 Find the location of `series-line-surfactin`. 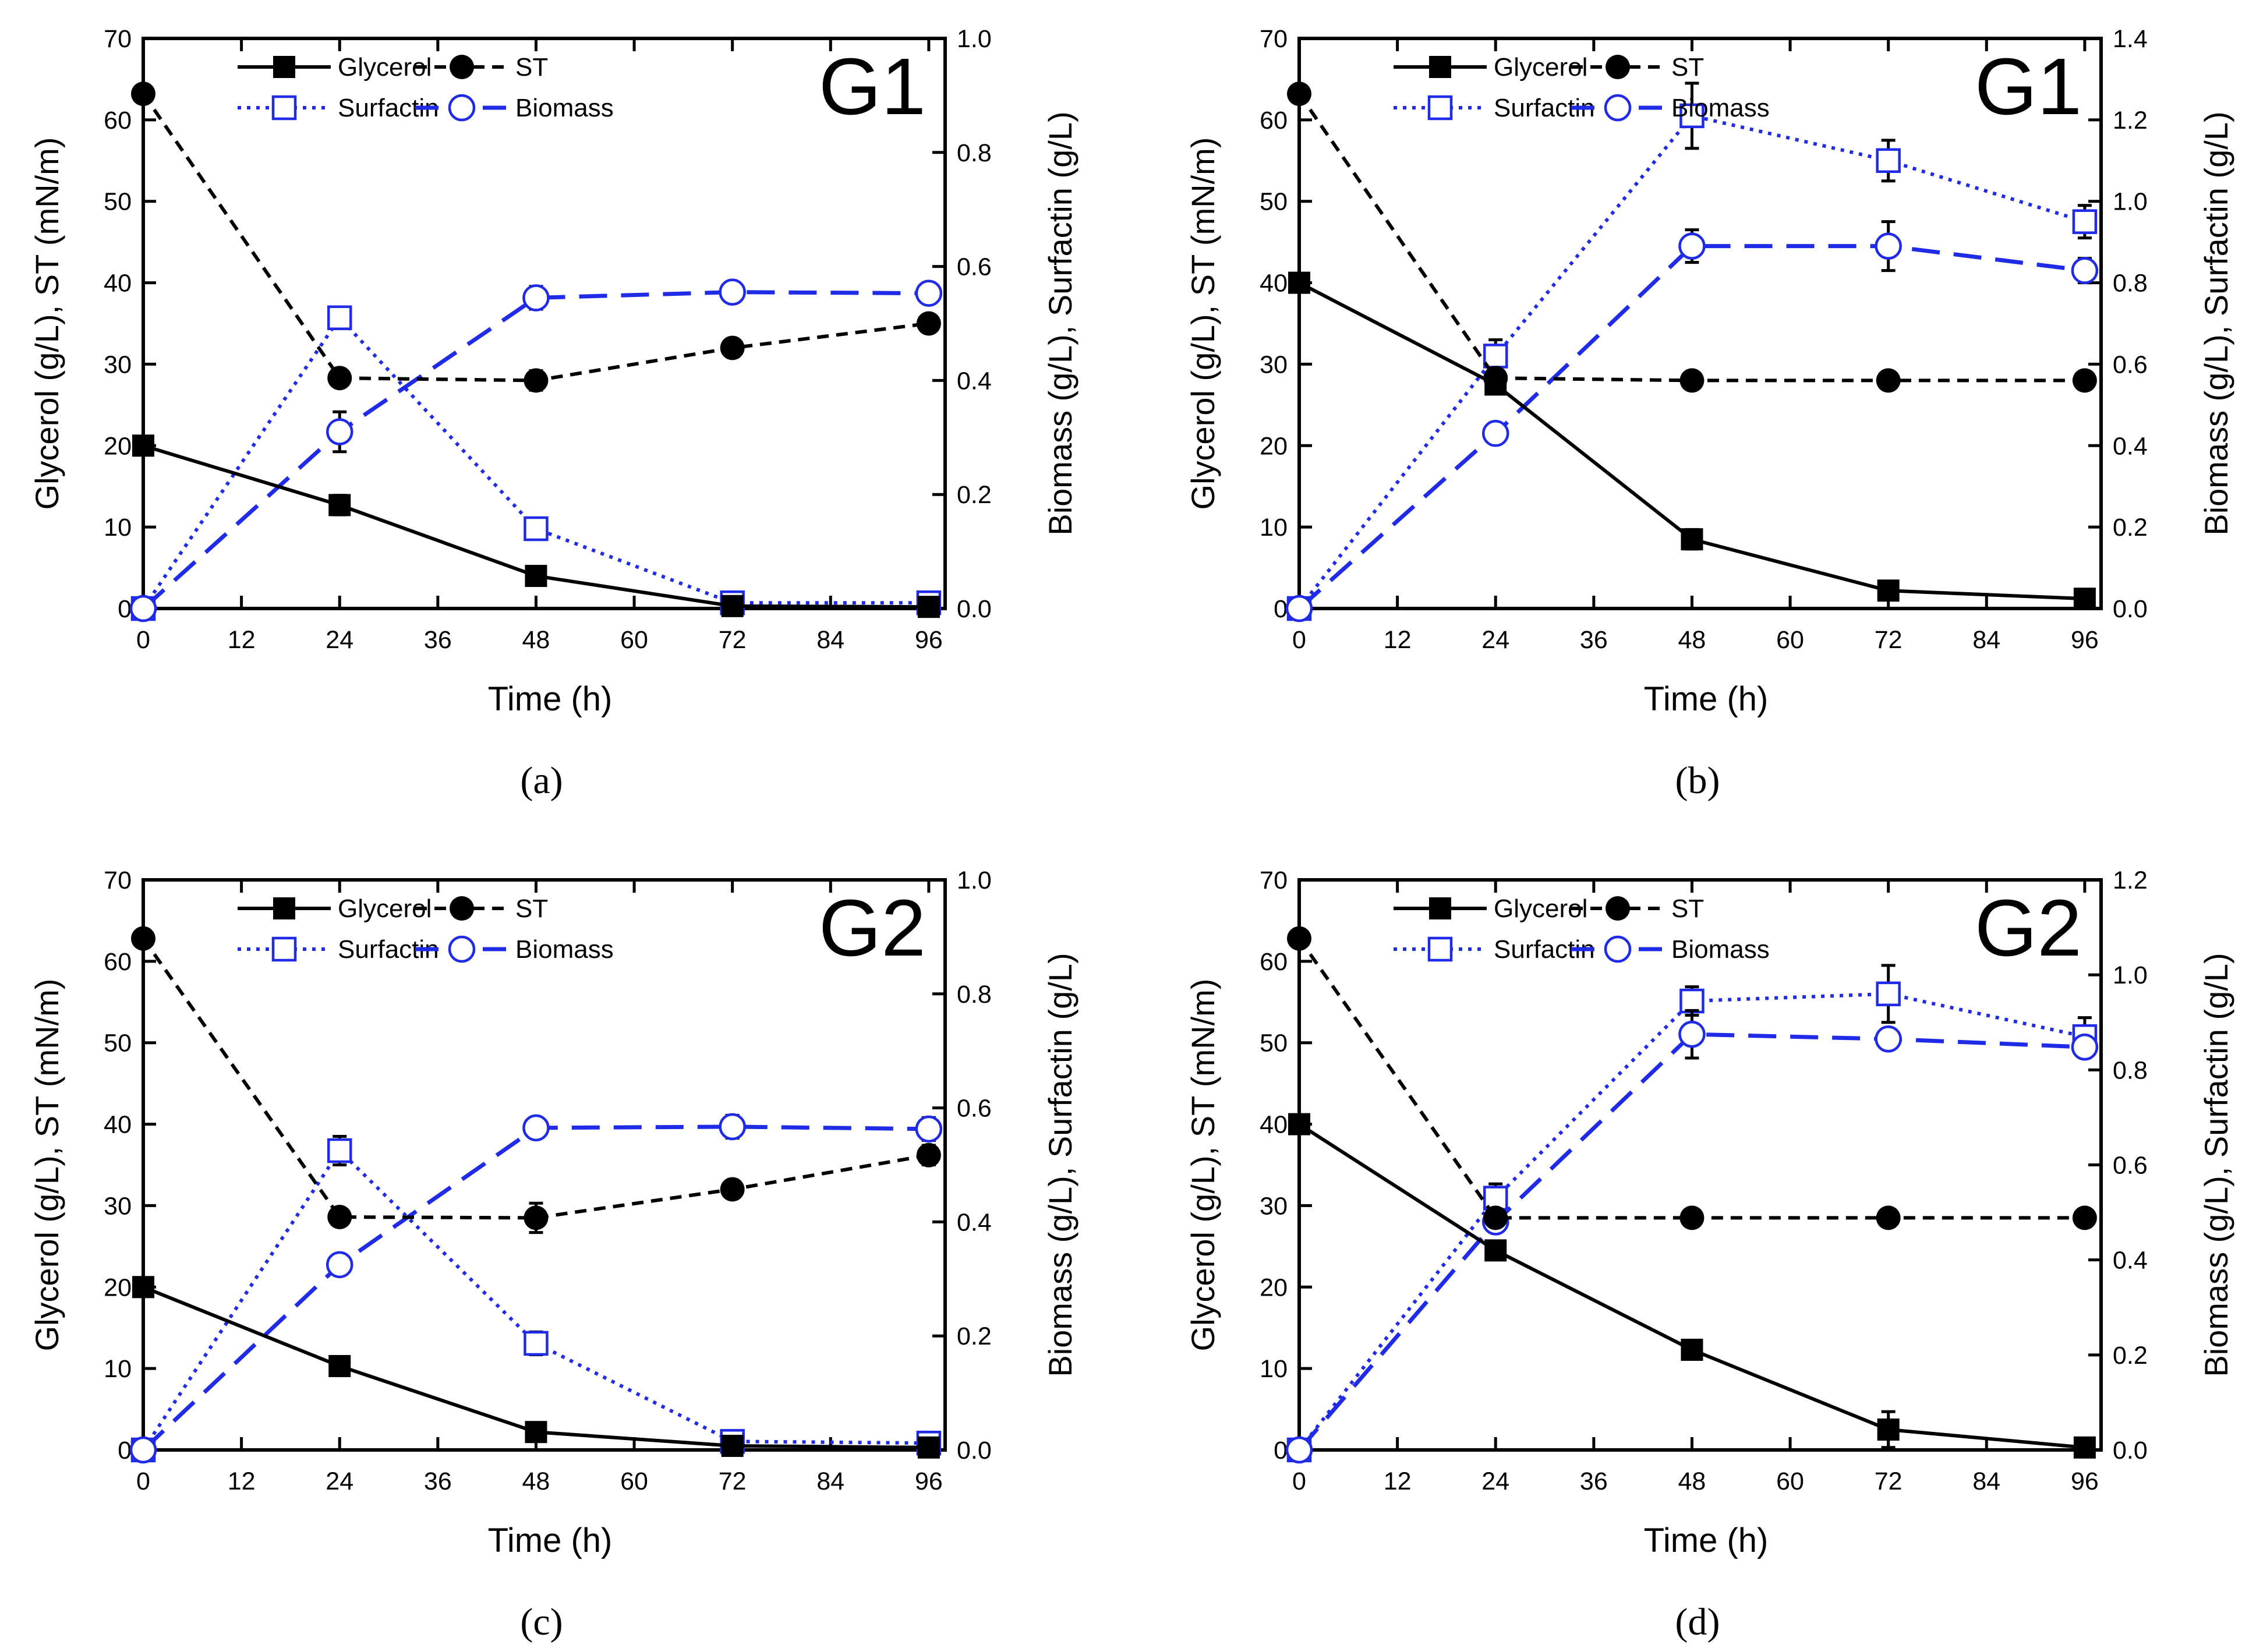

series-line-surfactin is located at coordinates (535, 463).